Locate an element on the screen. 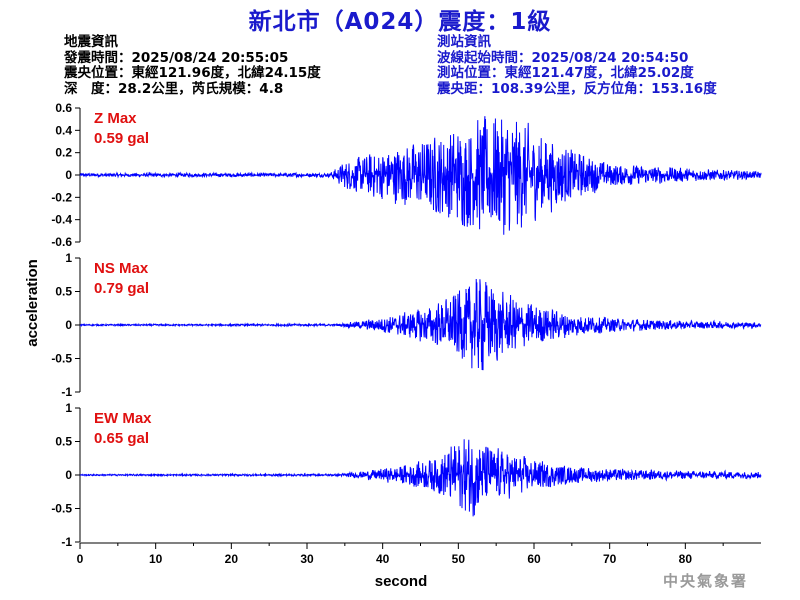 Image resolution: width=800 pixels, height=600 pixels. max-label: EW Max is located at coordinates (123, 418).